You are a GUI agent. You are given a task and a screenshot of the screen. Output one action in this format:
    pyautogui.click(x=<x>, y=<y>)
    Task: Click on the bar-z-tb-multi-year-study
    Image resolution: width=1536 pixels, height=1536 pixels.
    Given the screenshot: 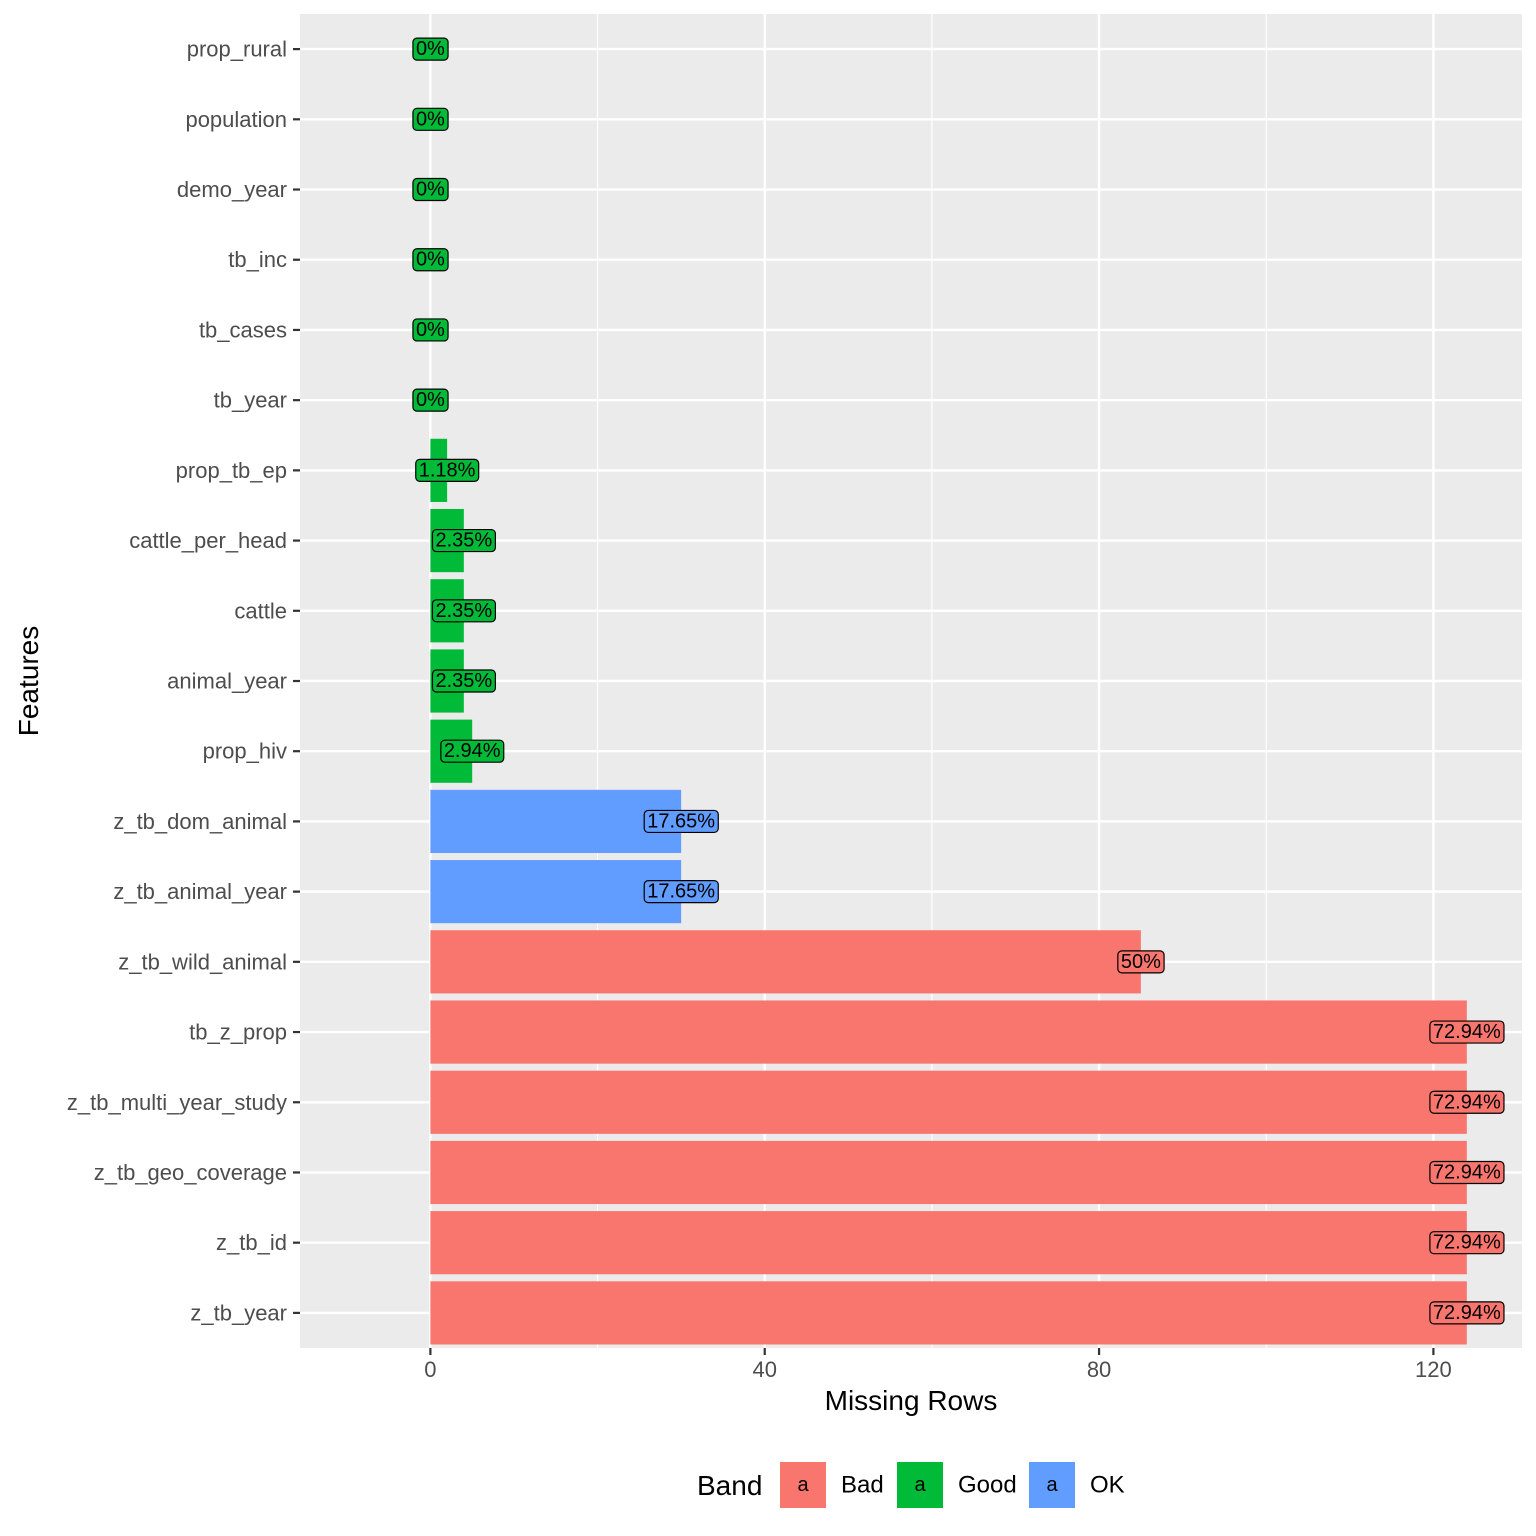 What is the action you would take?
    pyautogui.click(x=948, y=1102)
    